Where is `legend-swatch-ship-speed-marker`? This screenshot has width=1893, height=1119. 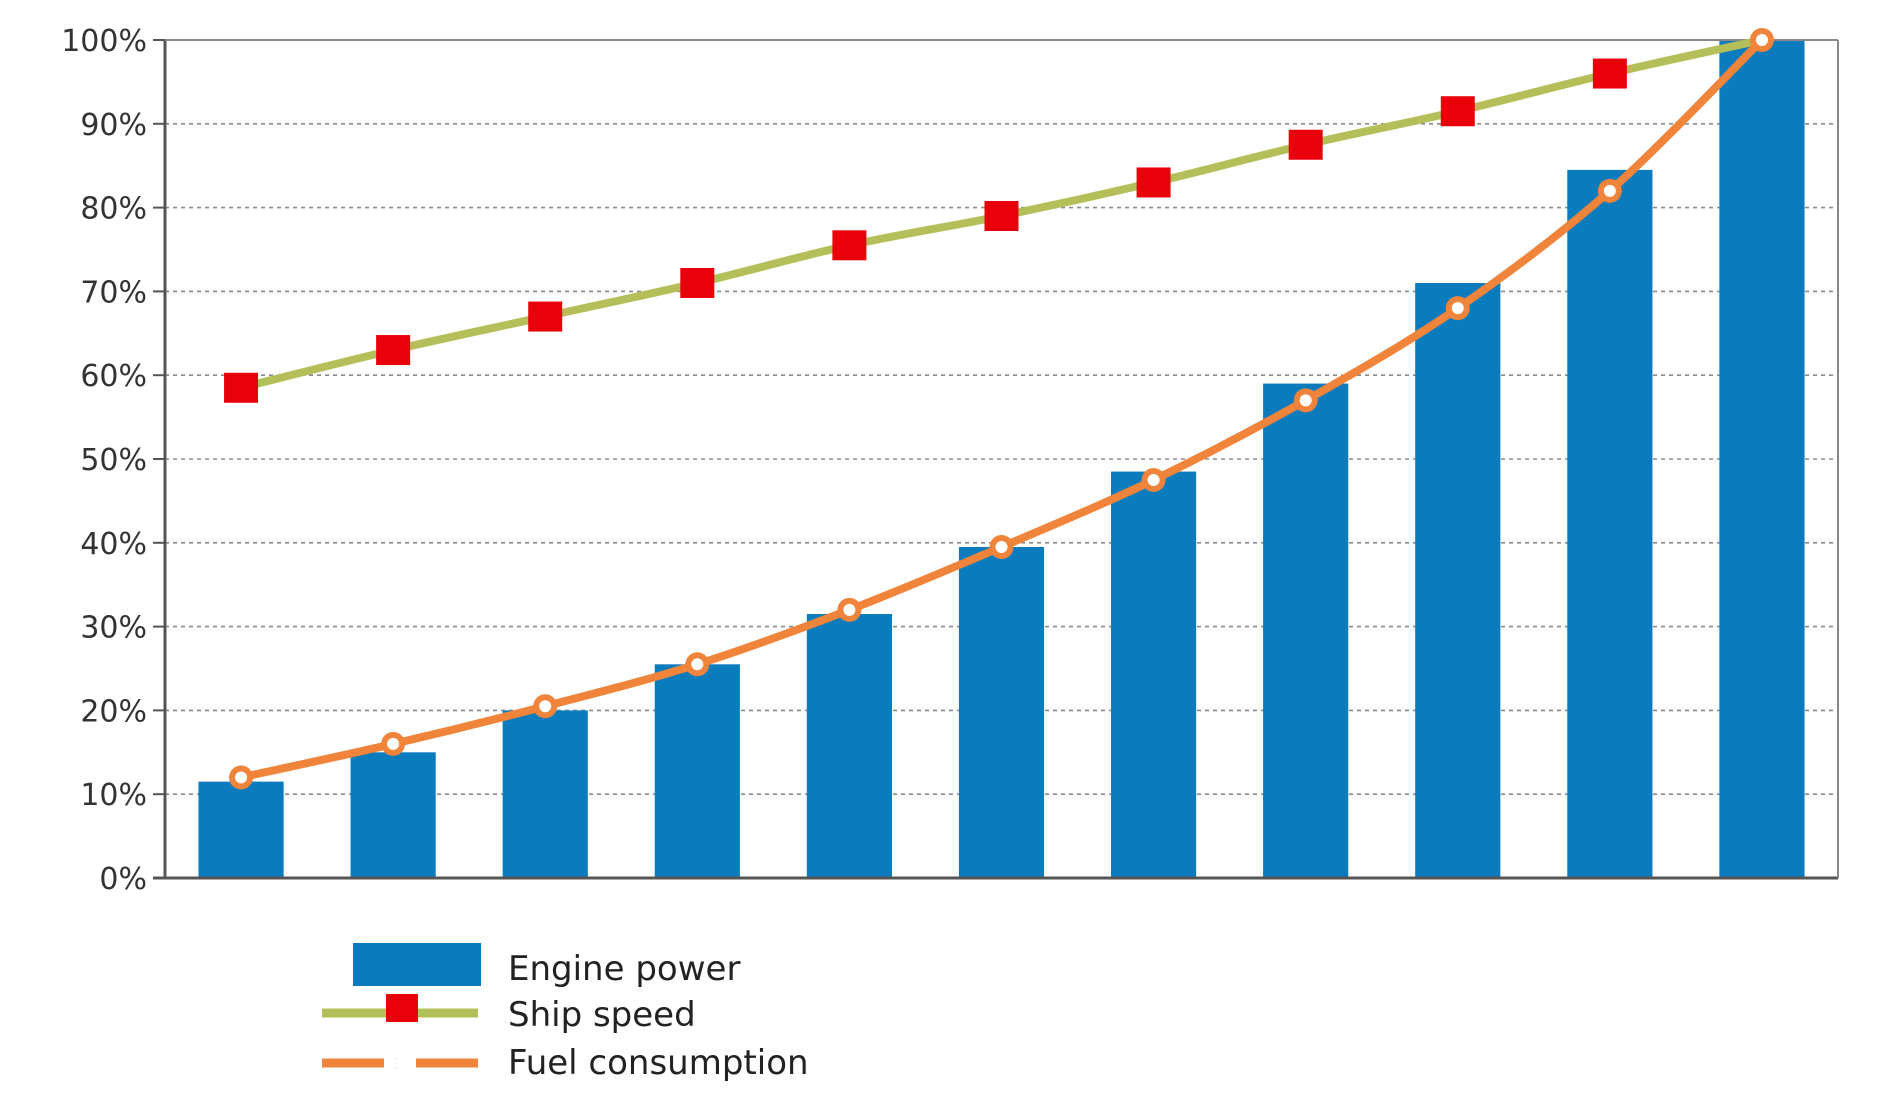
legend-swatch-ship-speed-marker is located at coordinates (402, 1008).